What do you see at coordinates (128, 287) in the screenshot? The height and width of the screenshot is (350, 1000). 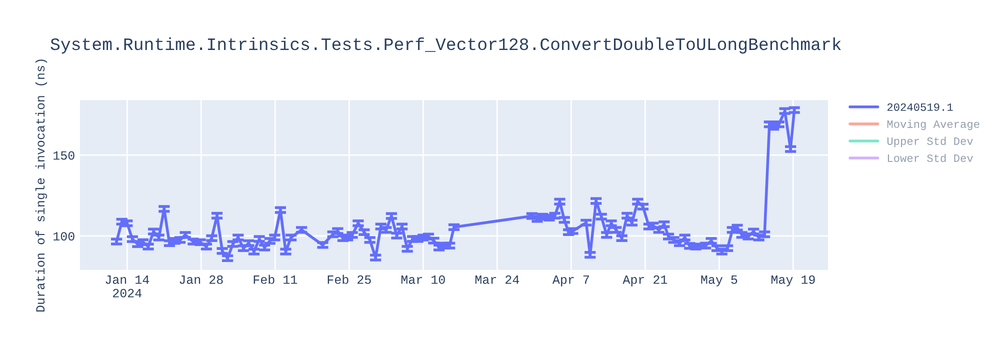 I see `x-tick-label: Jan 14 2024` at bounding box center [128, 287].